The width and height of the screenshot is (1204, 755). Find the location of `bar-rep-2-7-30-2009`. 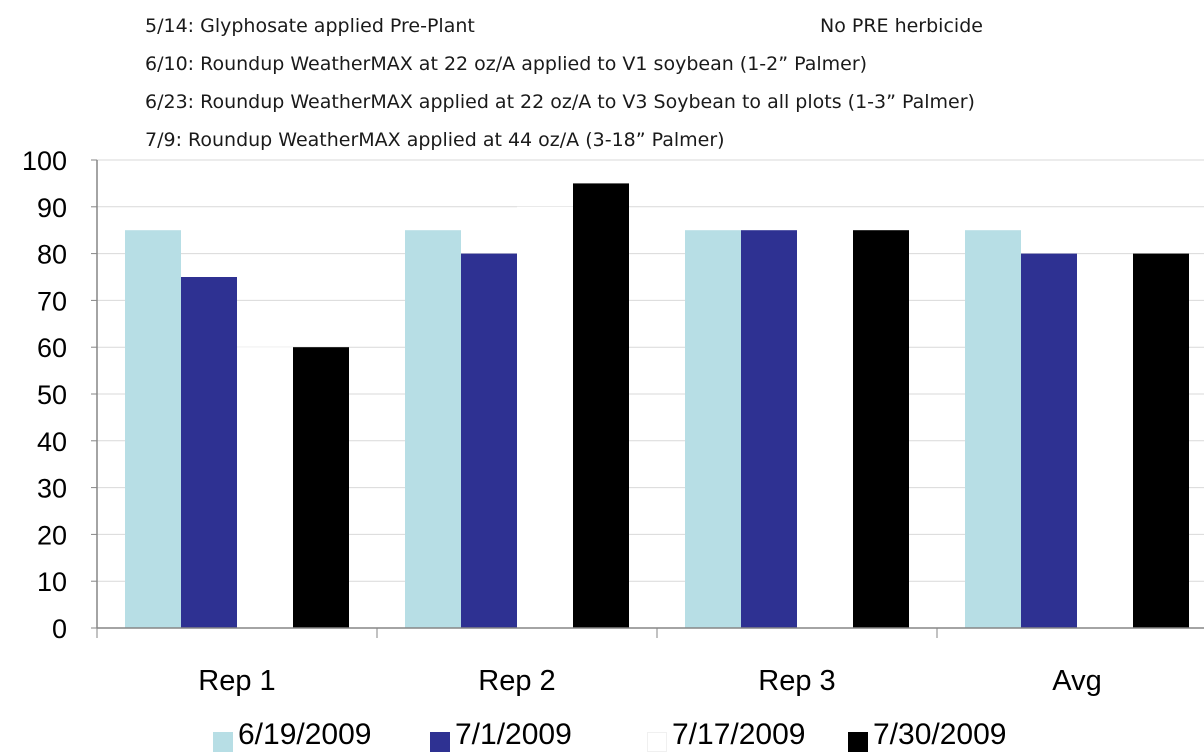

bar-rep-2-7-30-2009 is located at coordinates (601, 405).